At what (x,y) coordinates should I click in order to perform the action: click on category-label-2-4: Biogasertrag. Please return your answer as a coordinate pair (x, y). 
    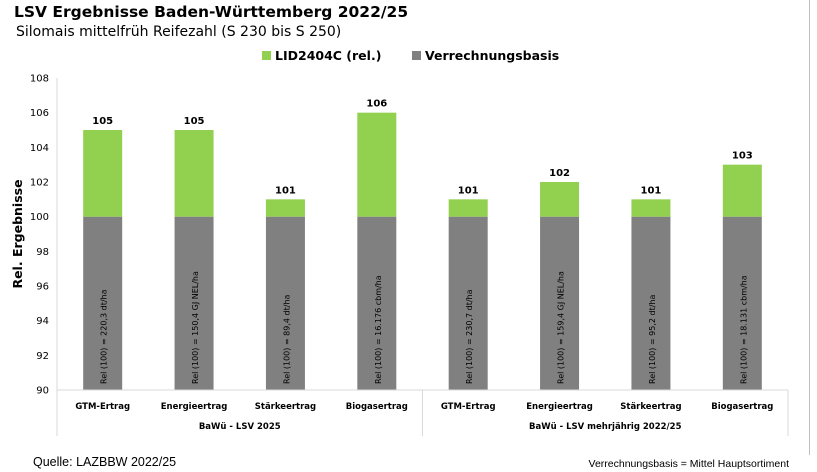
    Looking at the image, I should click on (742, 407).